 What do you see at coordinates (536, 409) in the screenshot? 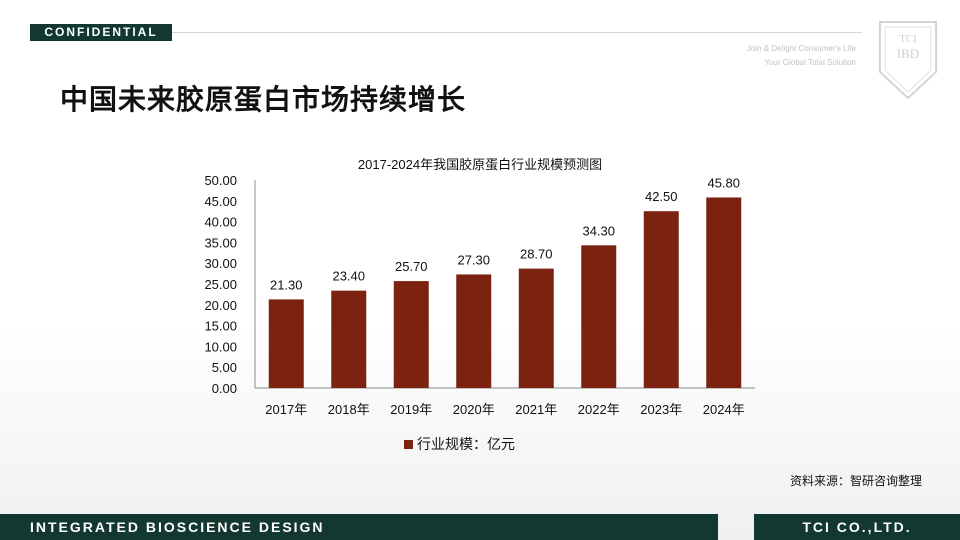
I see `x-tick-label: 2021年` at bounding box center [536, 409].